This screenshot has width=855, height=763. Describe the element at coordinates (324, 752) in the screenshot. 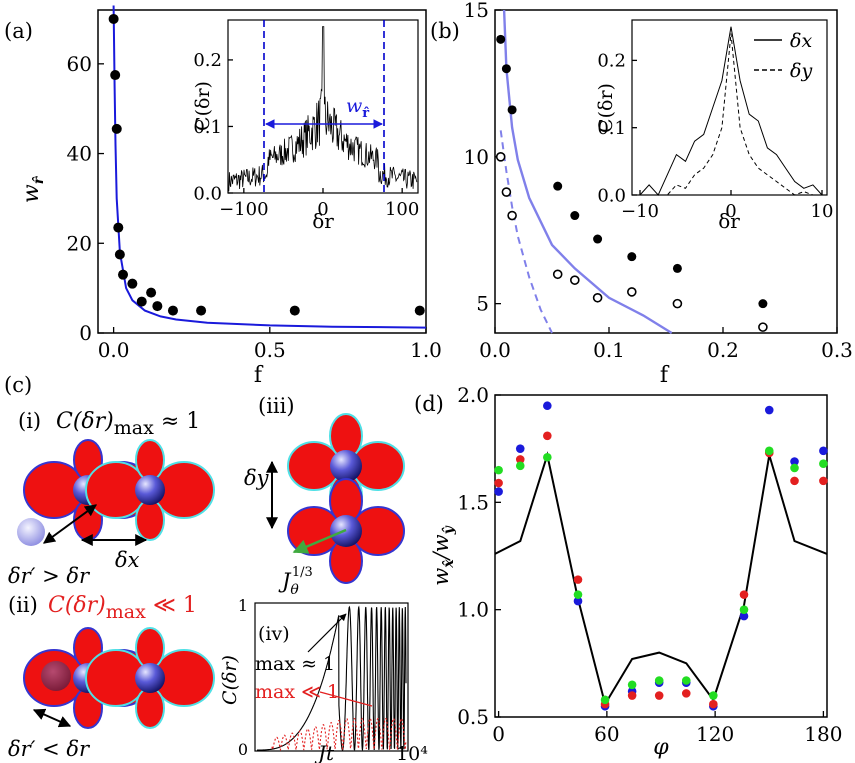

I see `iv-xlabel: Jt` at that location.